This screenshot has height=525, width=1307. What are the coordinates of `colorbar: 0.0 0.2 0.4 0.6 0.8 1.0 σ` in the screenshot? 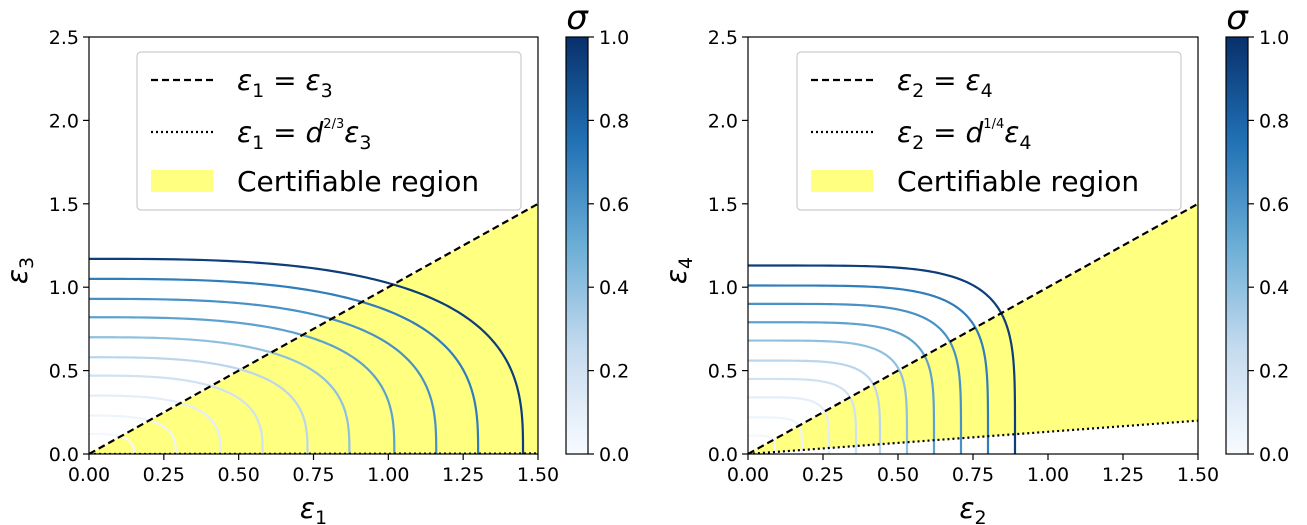 It's located at (597, 233).